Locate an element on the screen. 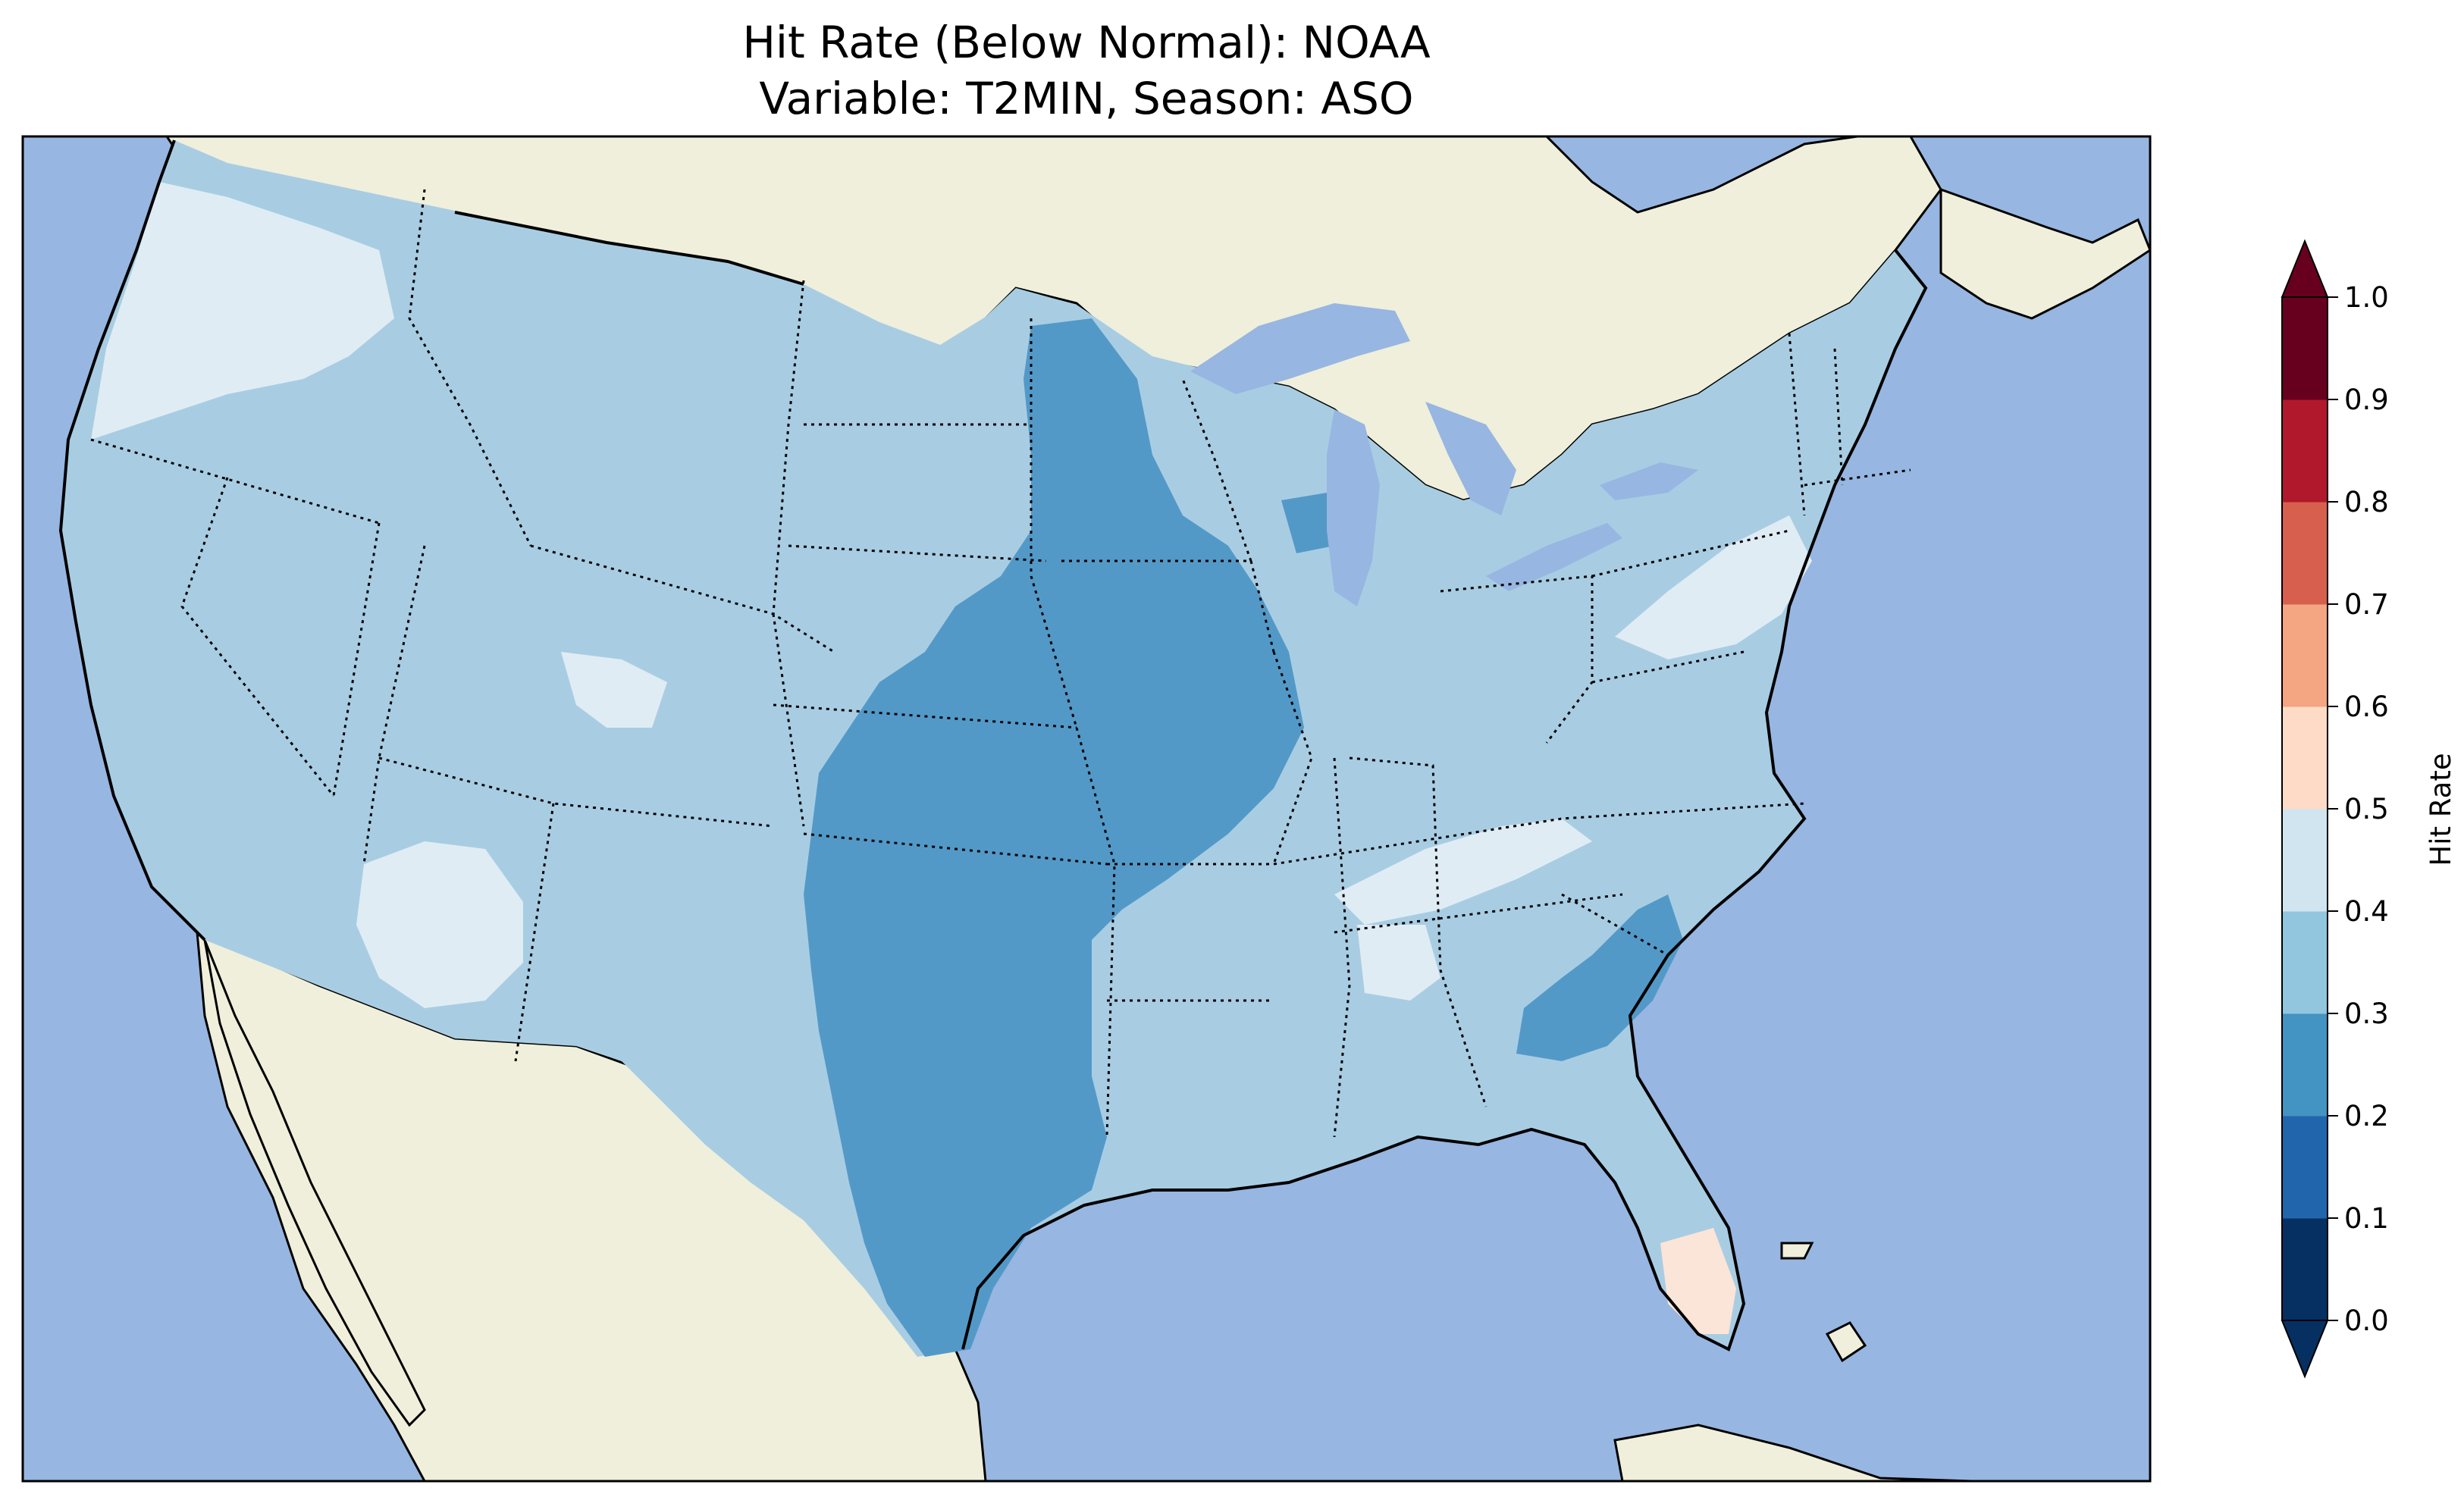 This screenshot has width=2464, height=1494. colorbar-tick-label: 0.4 is located at coordinates (2367, 911).